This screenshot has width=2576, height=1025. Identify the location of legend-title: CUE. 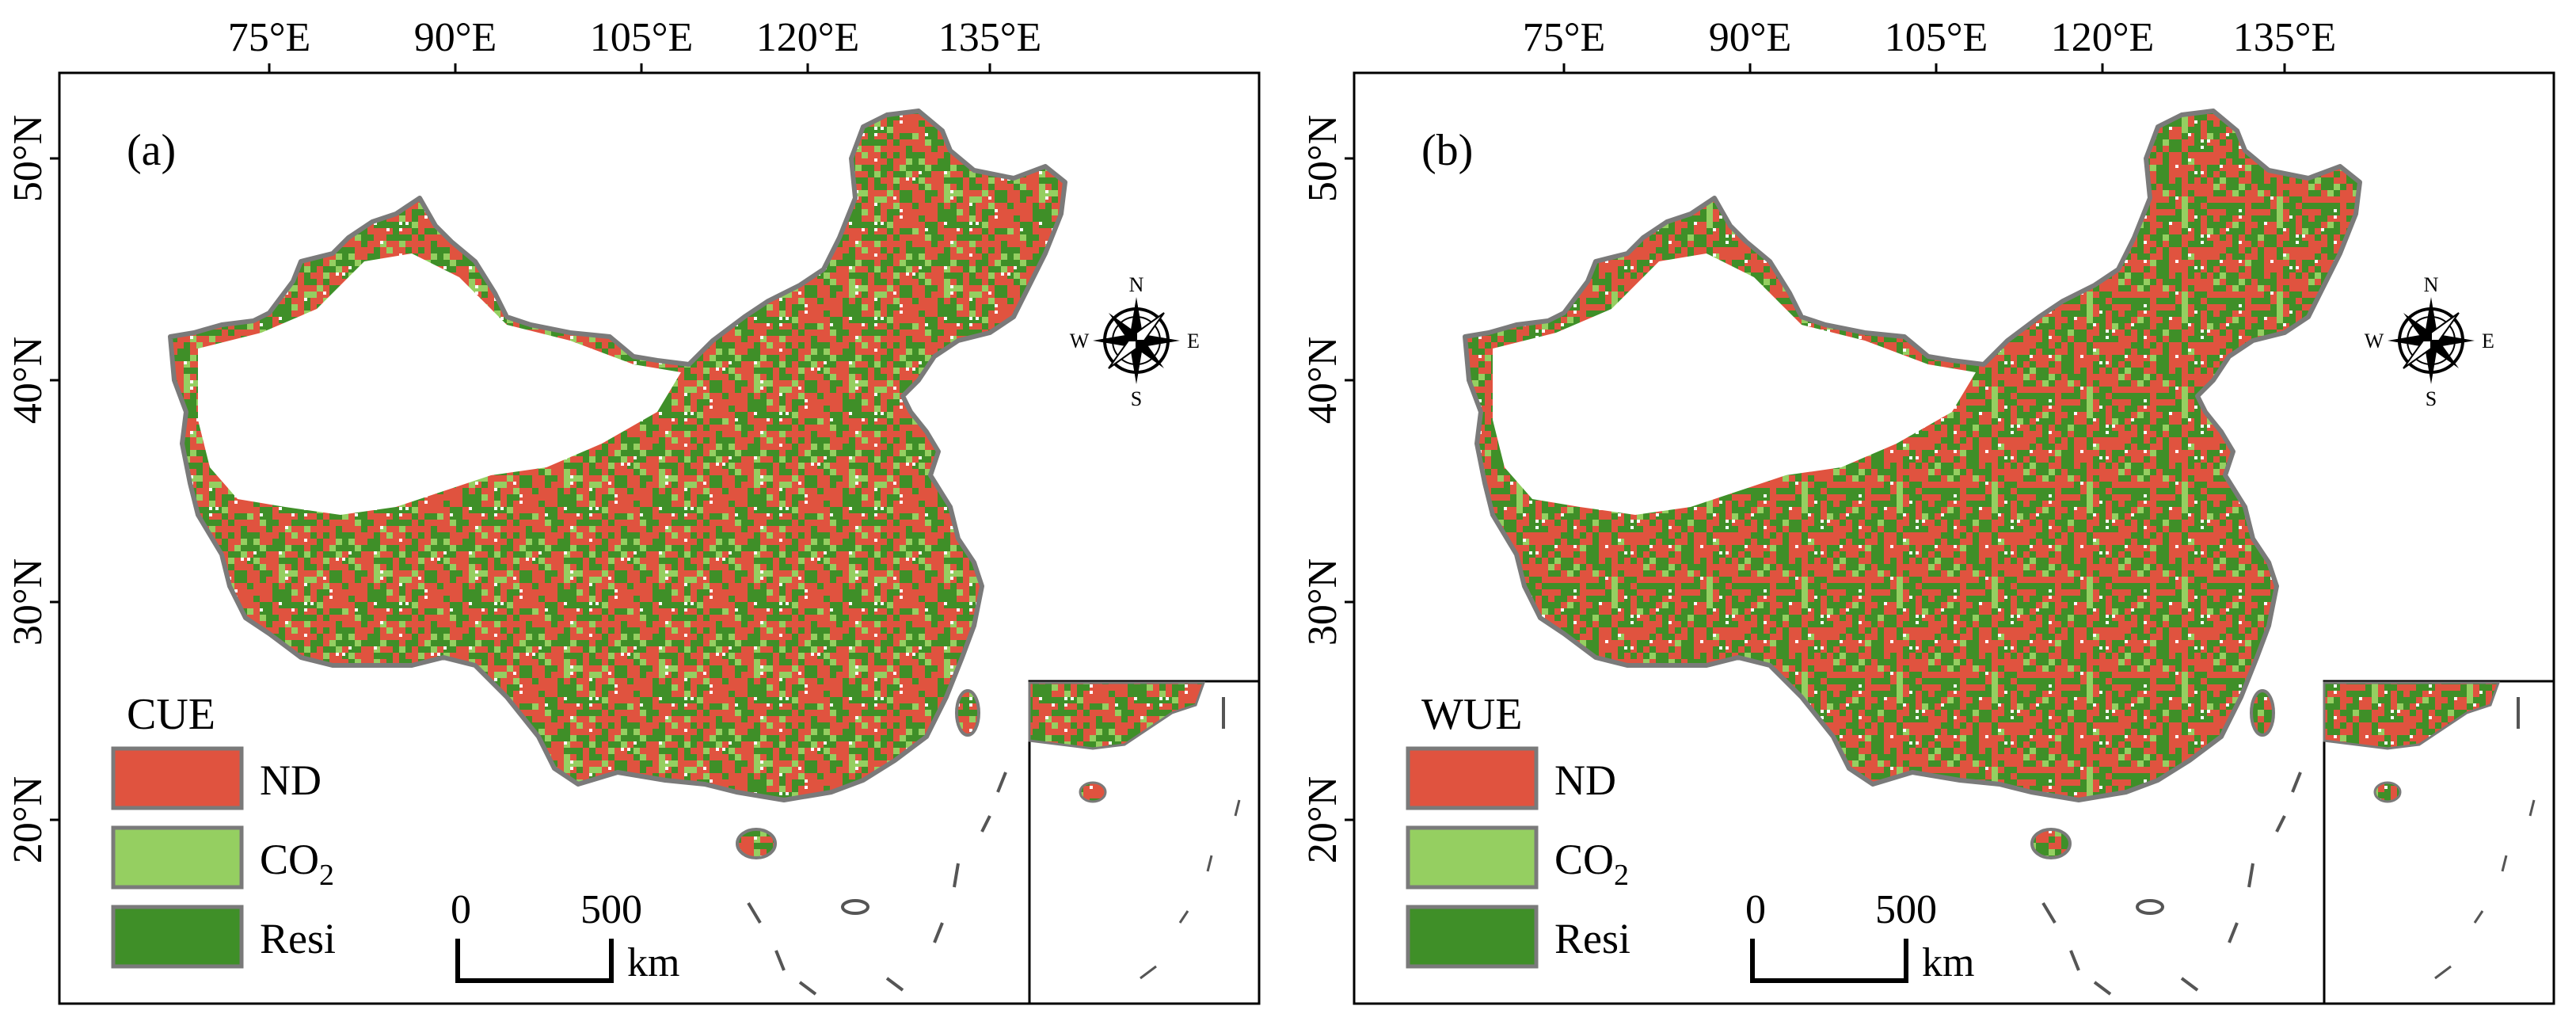
(171, 714).